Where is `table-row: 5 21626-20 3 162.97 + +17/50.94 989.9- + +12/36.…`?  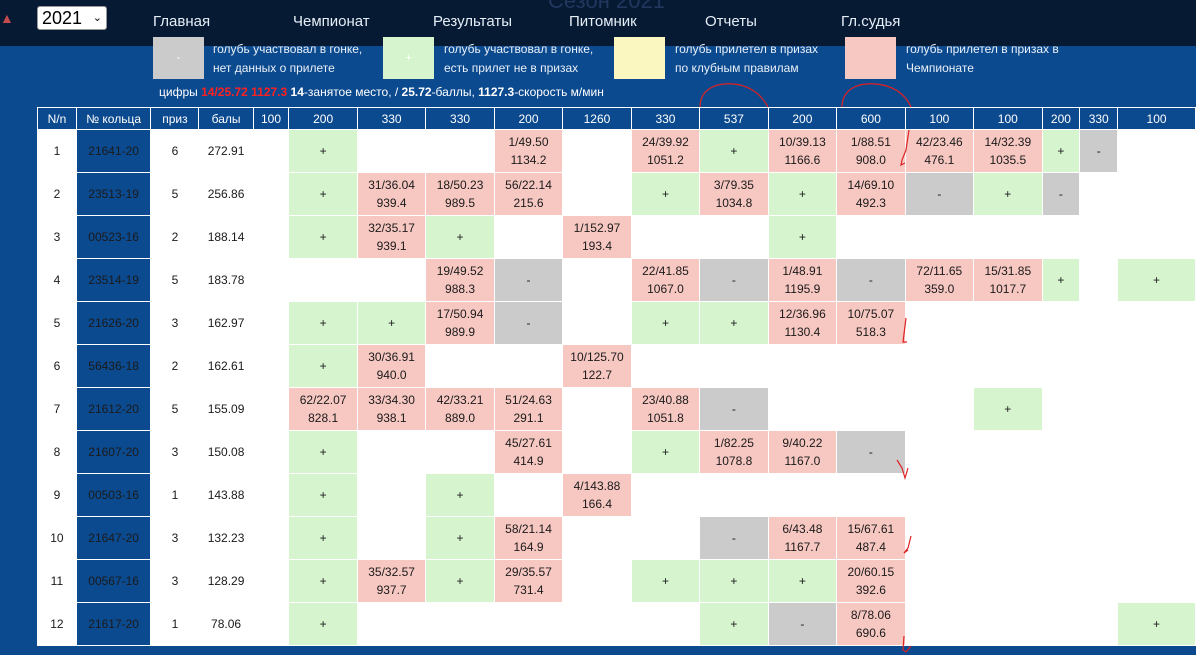 table-row: 5 21626-20 3 162.97 + +17/50.94 989.9- + +12/36.… is located at coordinates (616, 323).